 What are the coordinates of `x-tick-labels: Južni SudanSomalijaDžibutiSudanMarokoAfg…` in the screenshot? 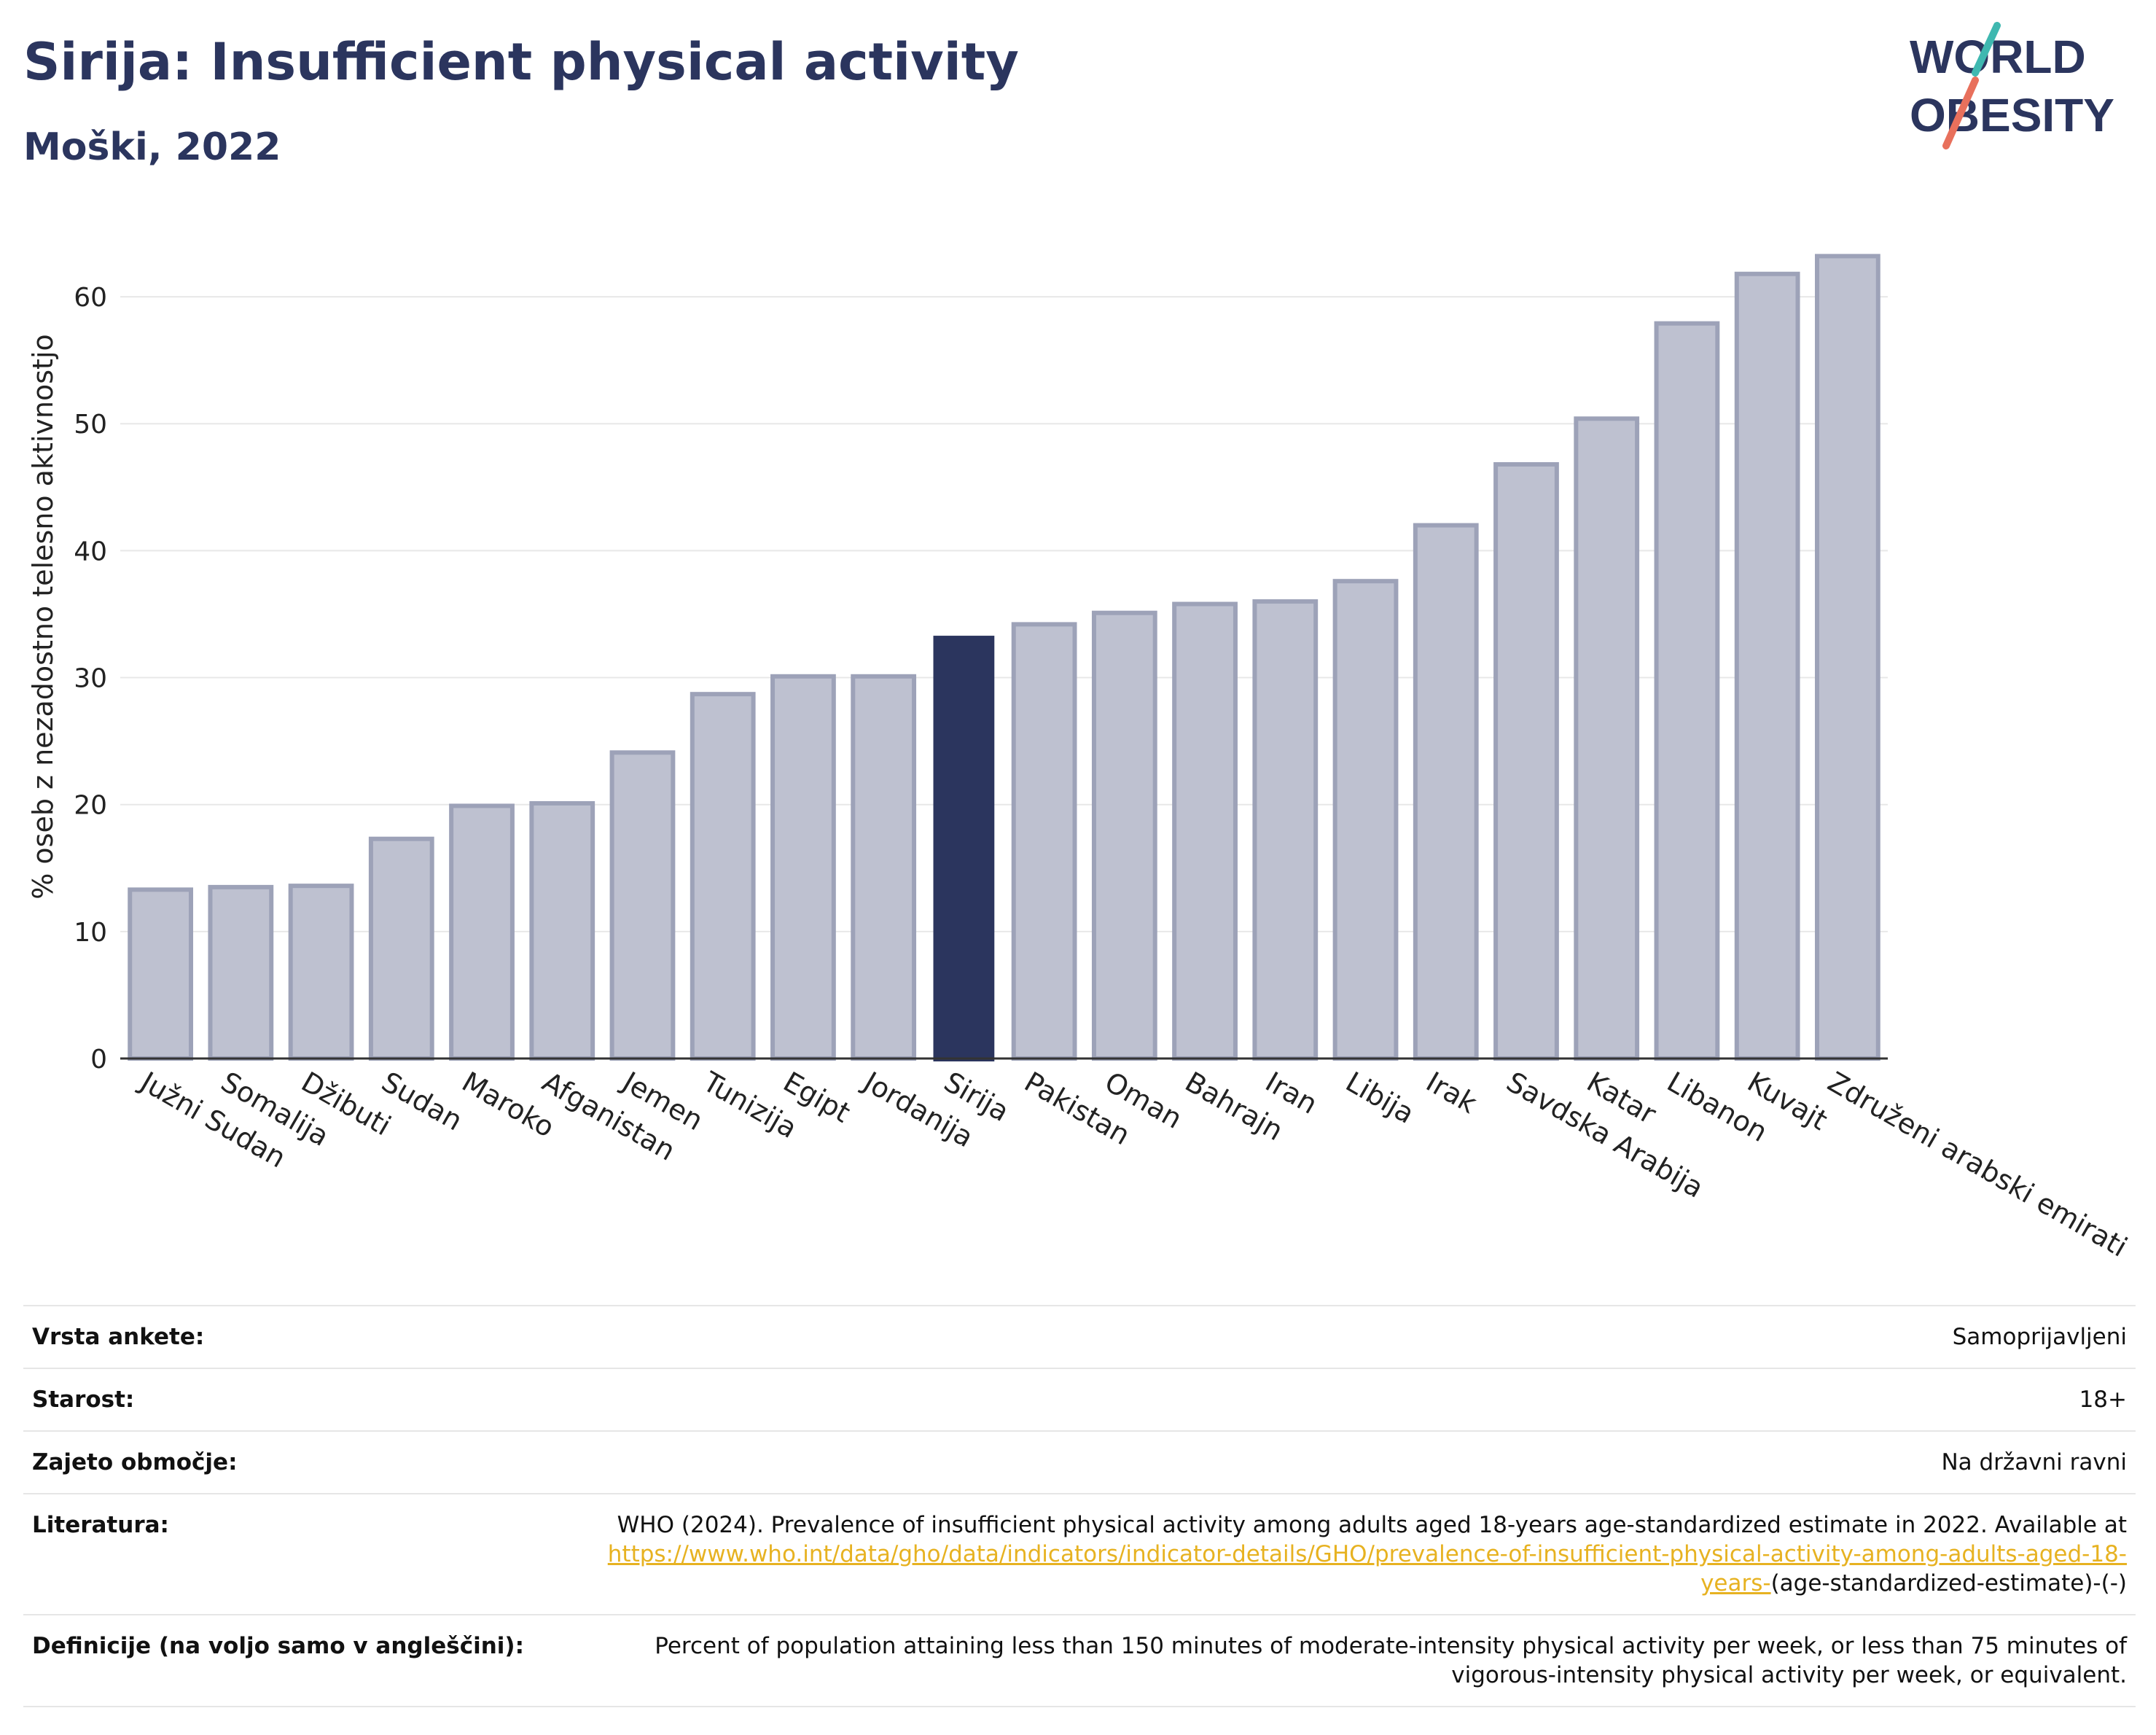 It's located at (1134, 1164).